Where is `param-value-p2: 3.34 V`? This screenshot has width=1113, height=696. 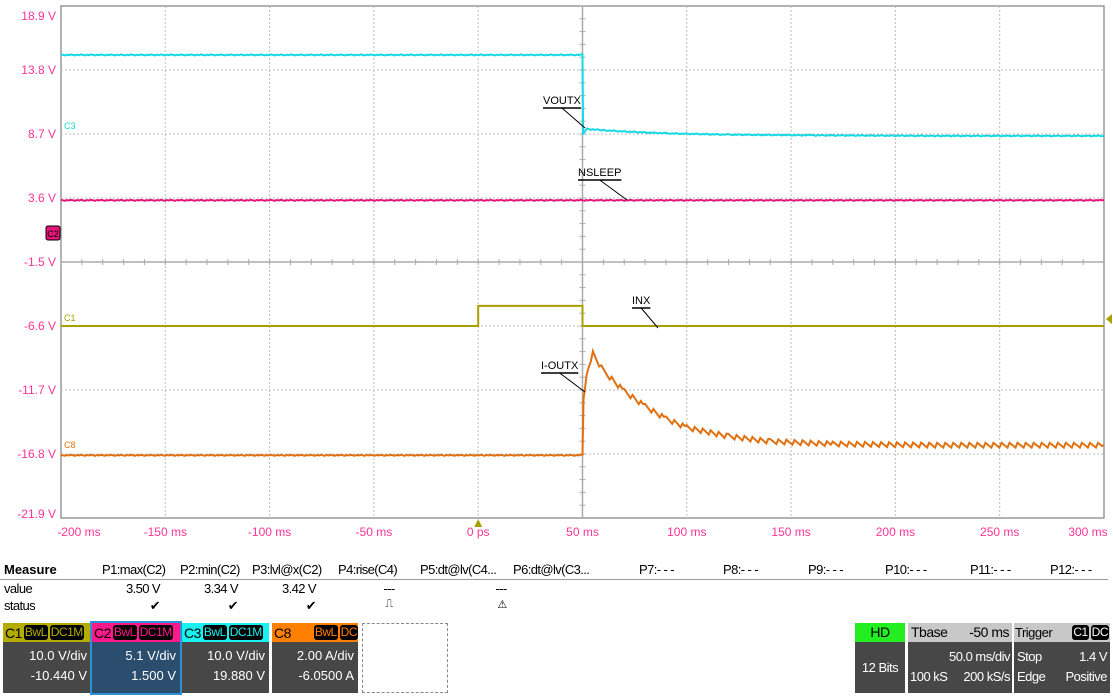 param-value-p2: 3.34 V is located at coordinates (221, 588).